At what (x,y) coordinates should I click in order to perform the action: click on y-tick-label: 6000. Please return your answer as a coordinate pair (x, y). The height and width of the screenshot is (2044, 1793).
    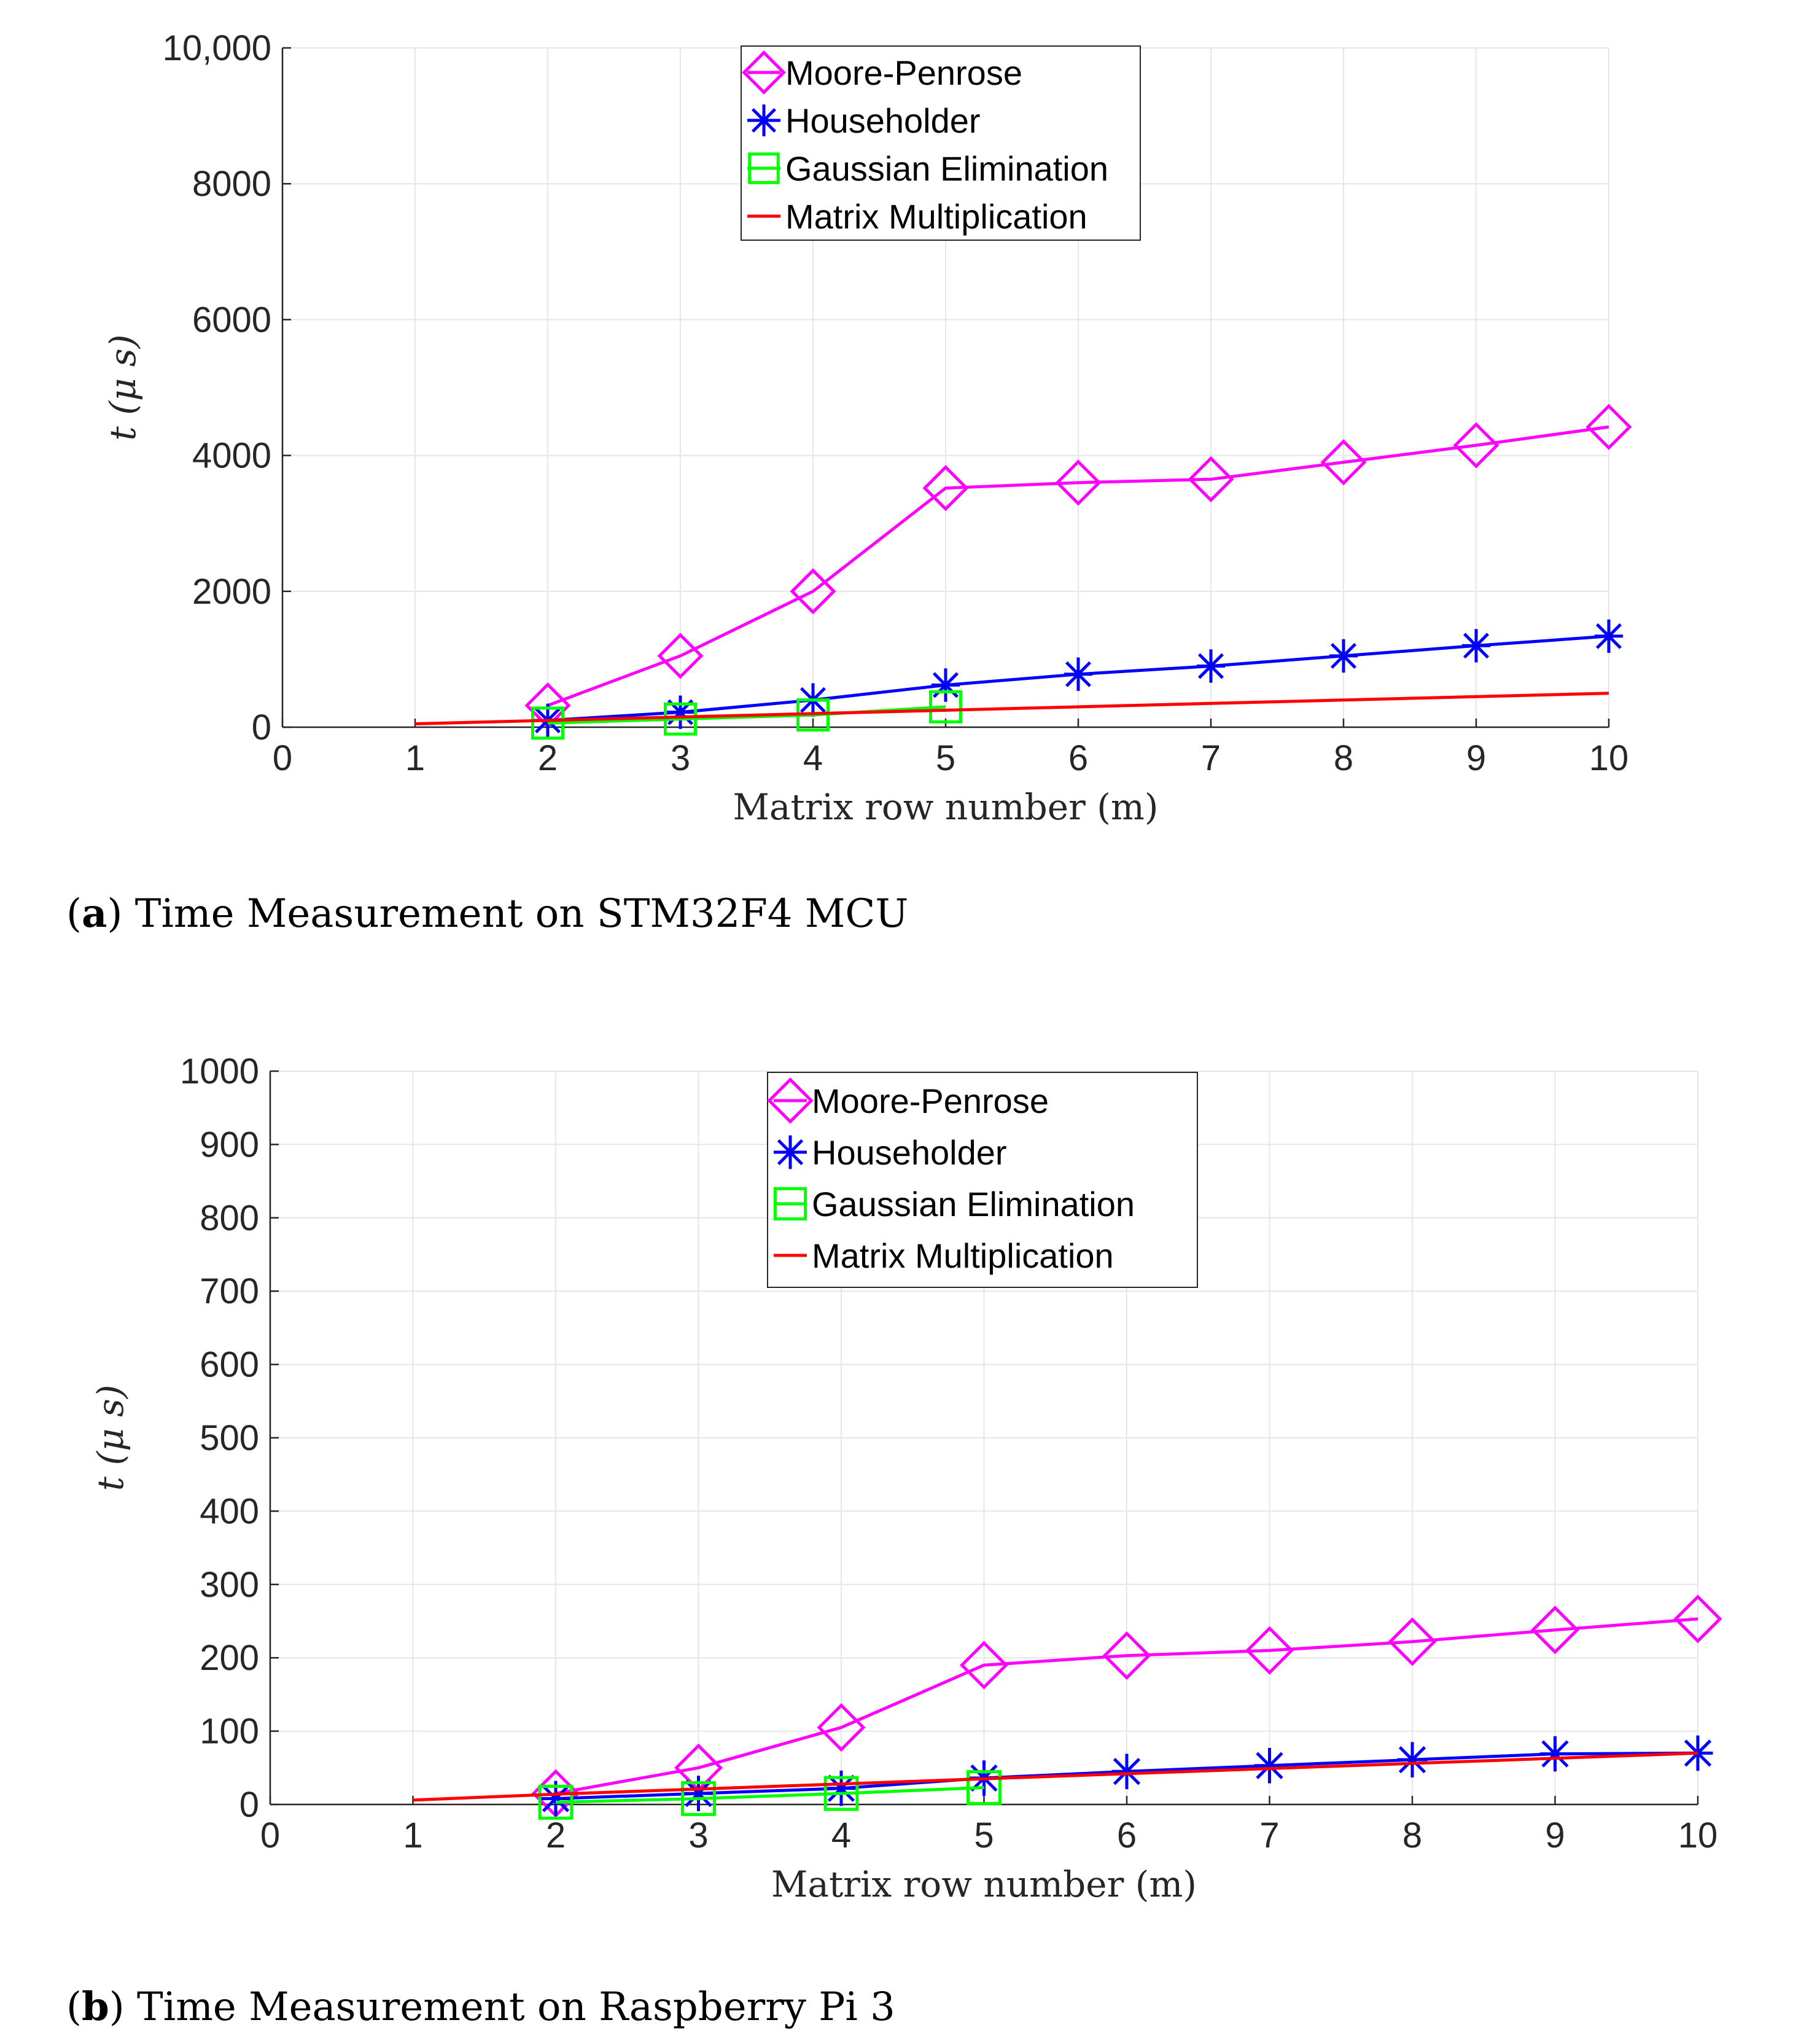
    Looking at the image, I should click on (232, 320).